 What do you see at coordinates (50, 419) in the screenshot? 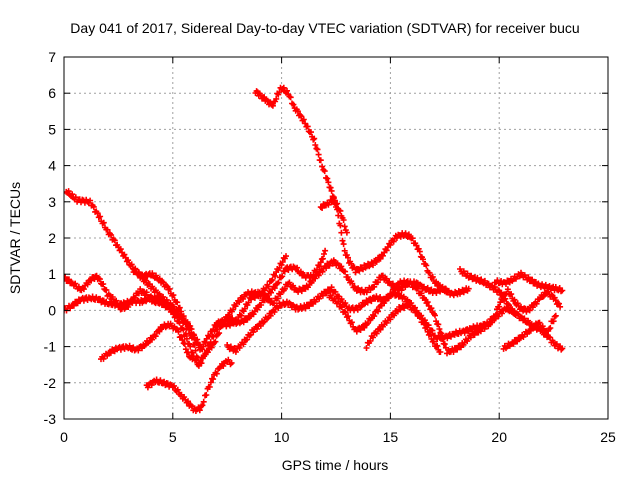
I see `y-tick-label: -3` at bounding box center [50, 419].